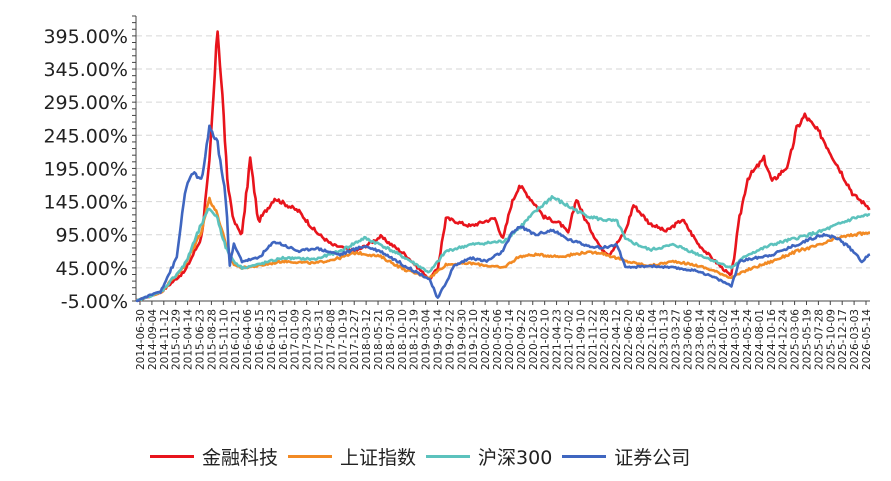  What do you see at coordinates (92, 269) in the screenshot?
I see `y-tick-label: 45.00%` at bounding box center [92, 269].